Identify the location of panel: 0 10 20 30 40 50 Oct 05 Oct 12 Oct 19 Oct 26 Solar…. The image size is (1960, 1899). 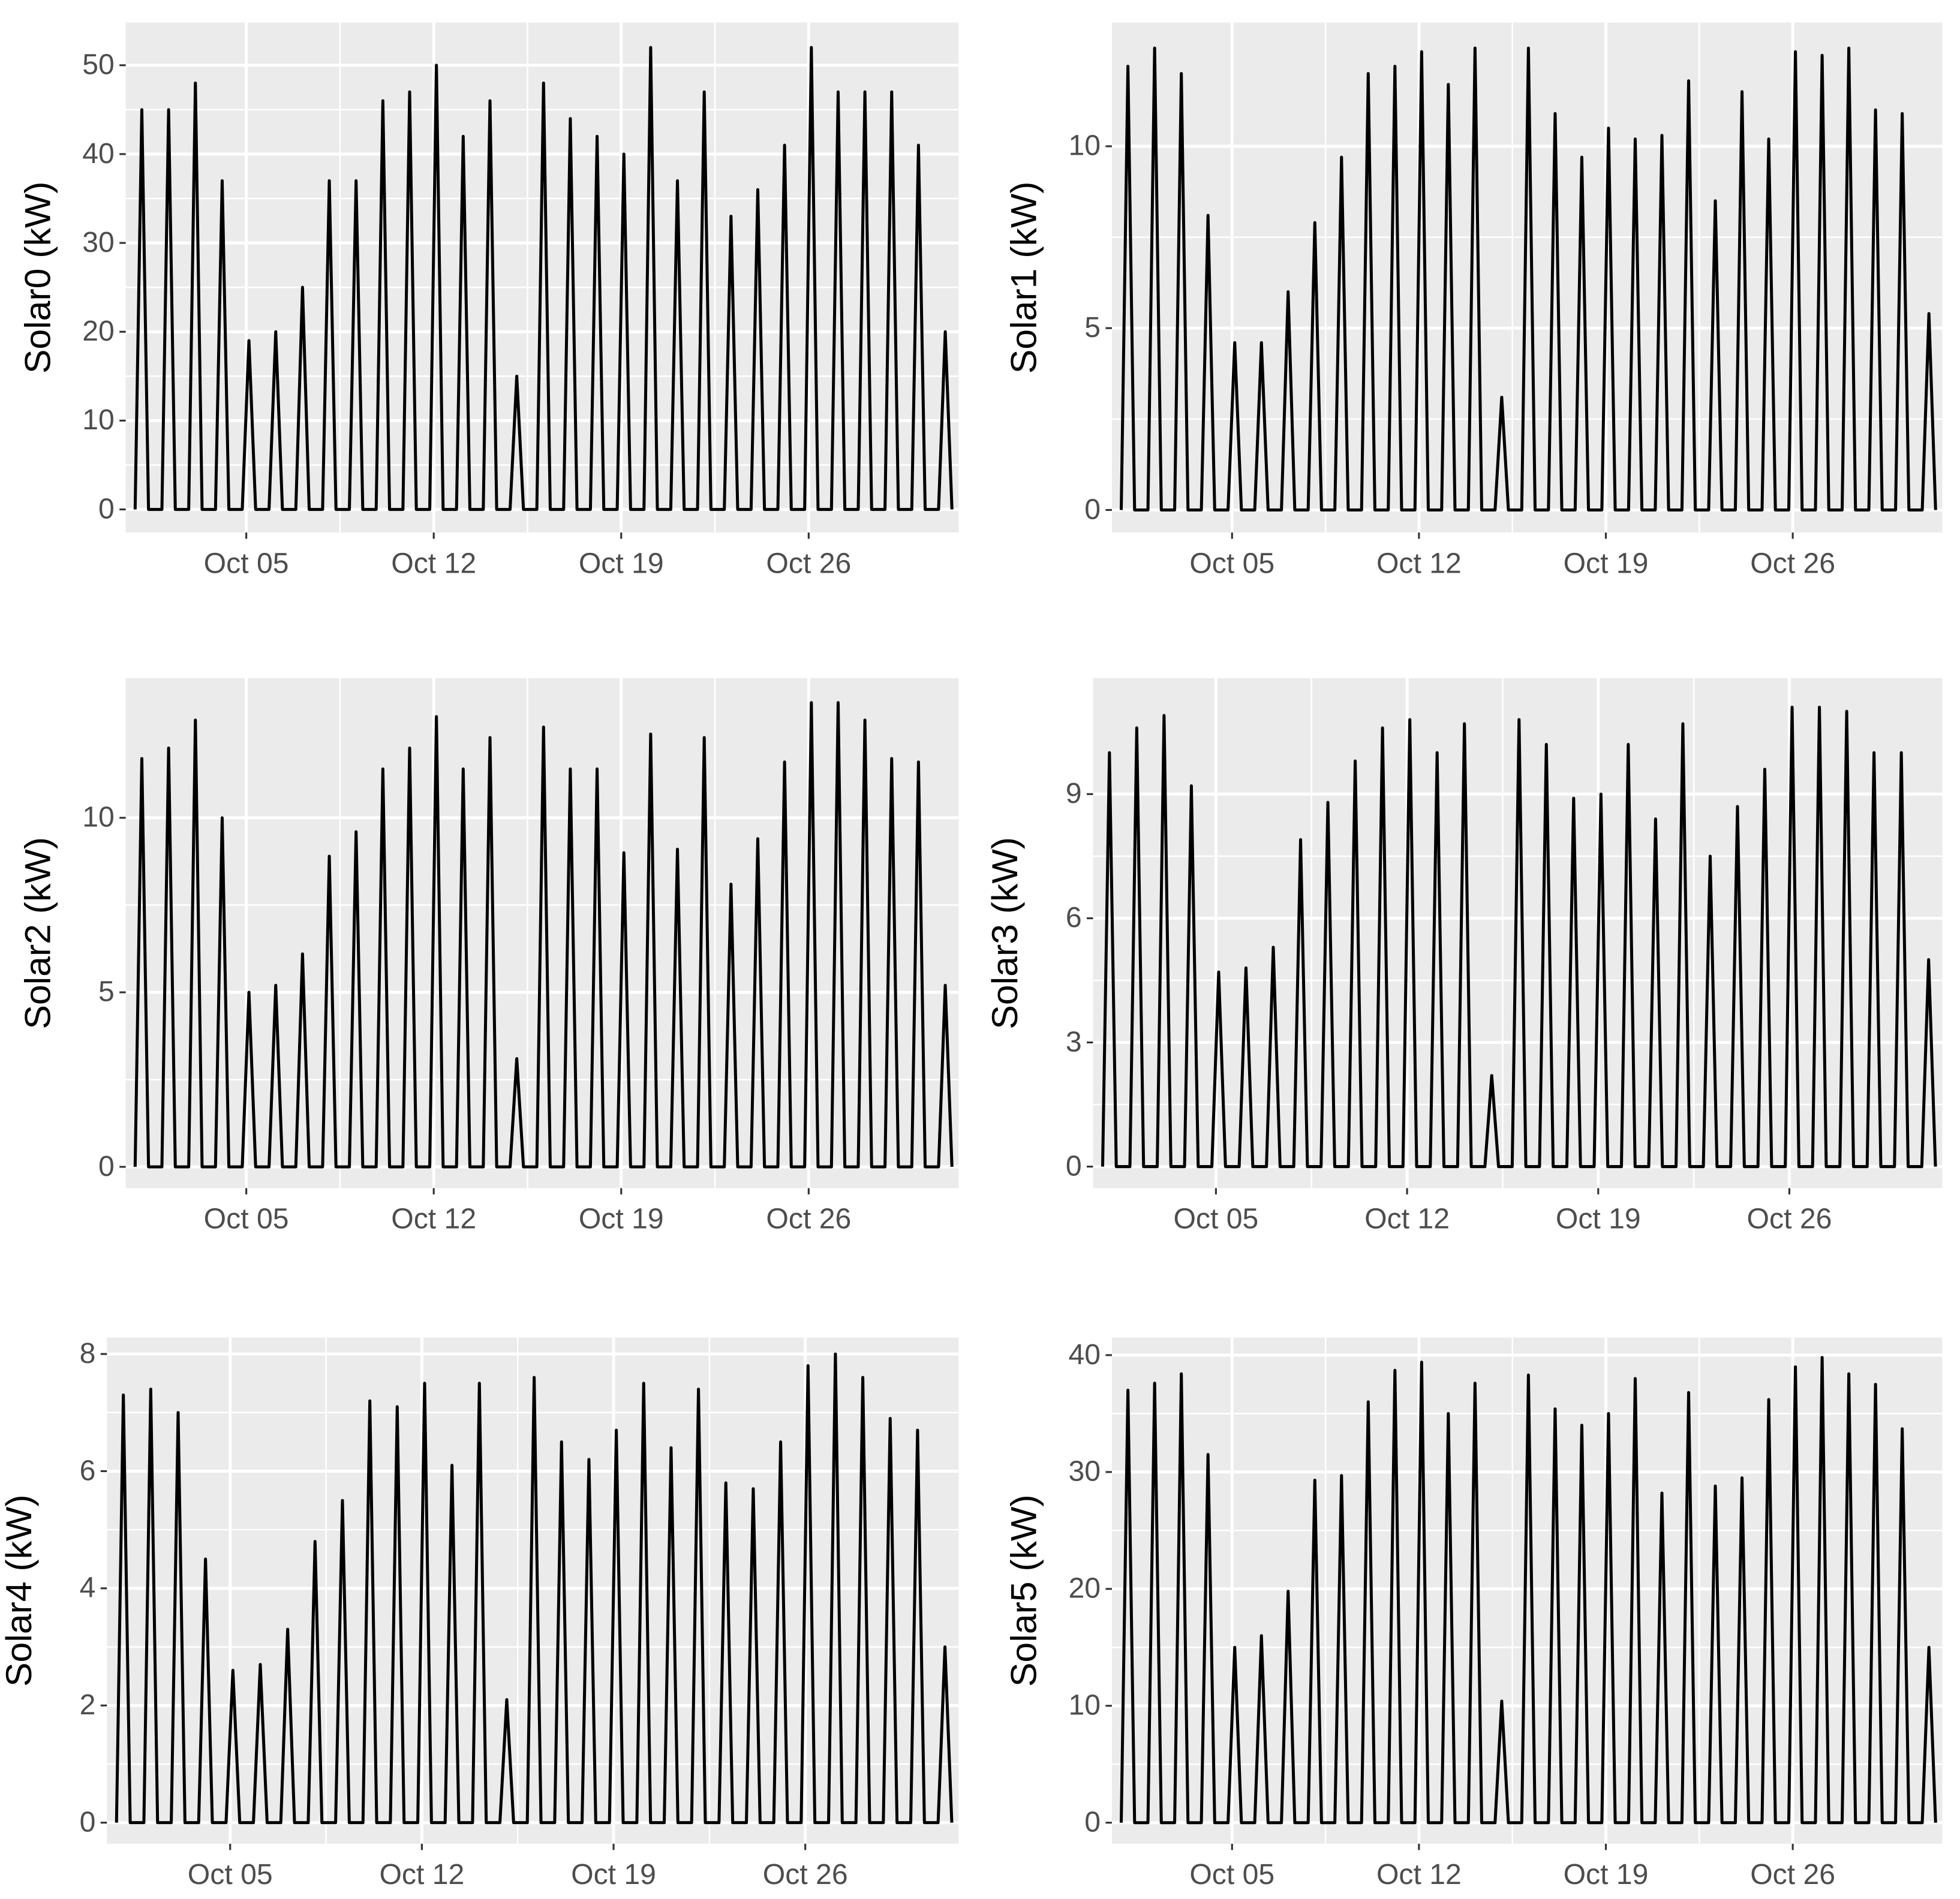
(488, 301).